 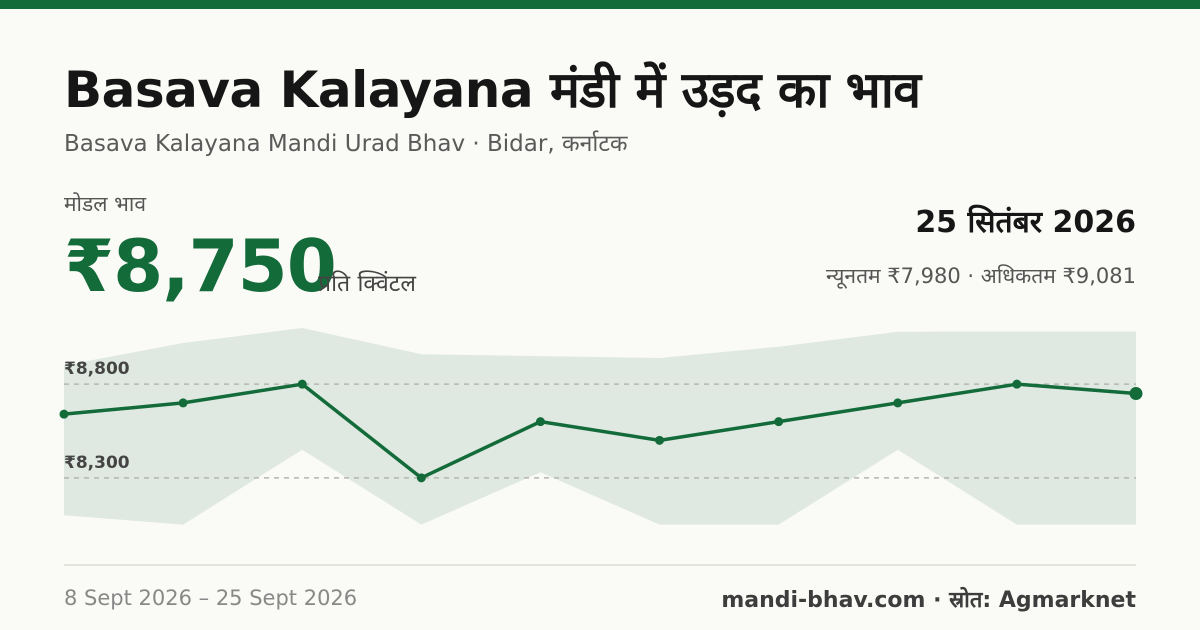 What do you see at coordinates (492, 90) in the screenshot?
I see `page-title: Basava Kalayana मंडी में उड़द का भाव` at bounding box center [492, 90].